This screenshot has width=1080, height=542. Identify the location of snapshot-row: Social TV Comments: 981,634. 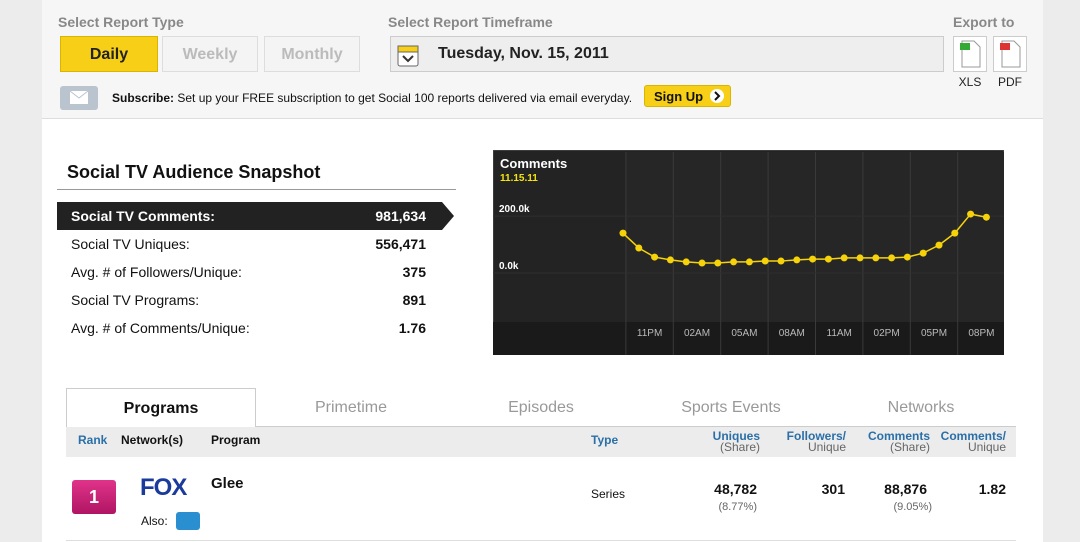
(255, 216).